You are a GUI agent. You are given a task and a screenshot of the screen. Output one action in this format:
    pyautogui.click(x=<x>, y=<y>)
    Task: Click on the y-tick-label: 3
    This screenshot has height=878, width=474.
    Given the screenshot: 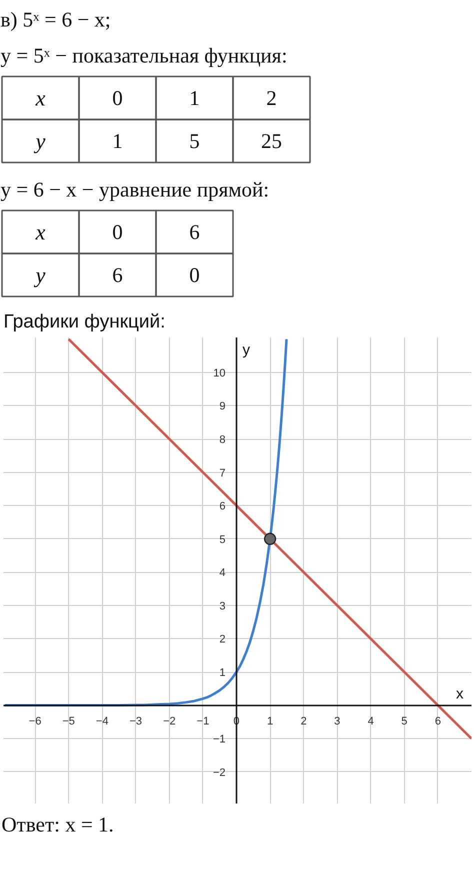 What is the action you would take?
    pyautogui.click(x=222, y=606)
    